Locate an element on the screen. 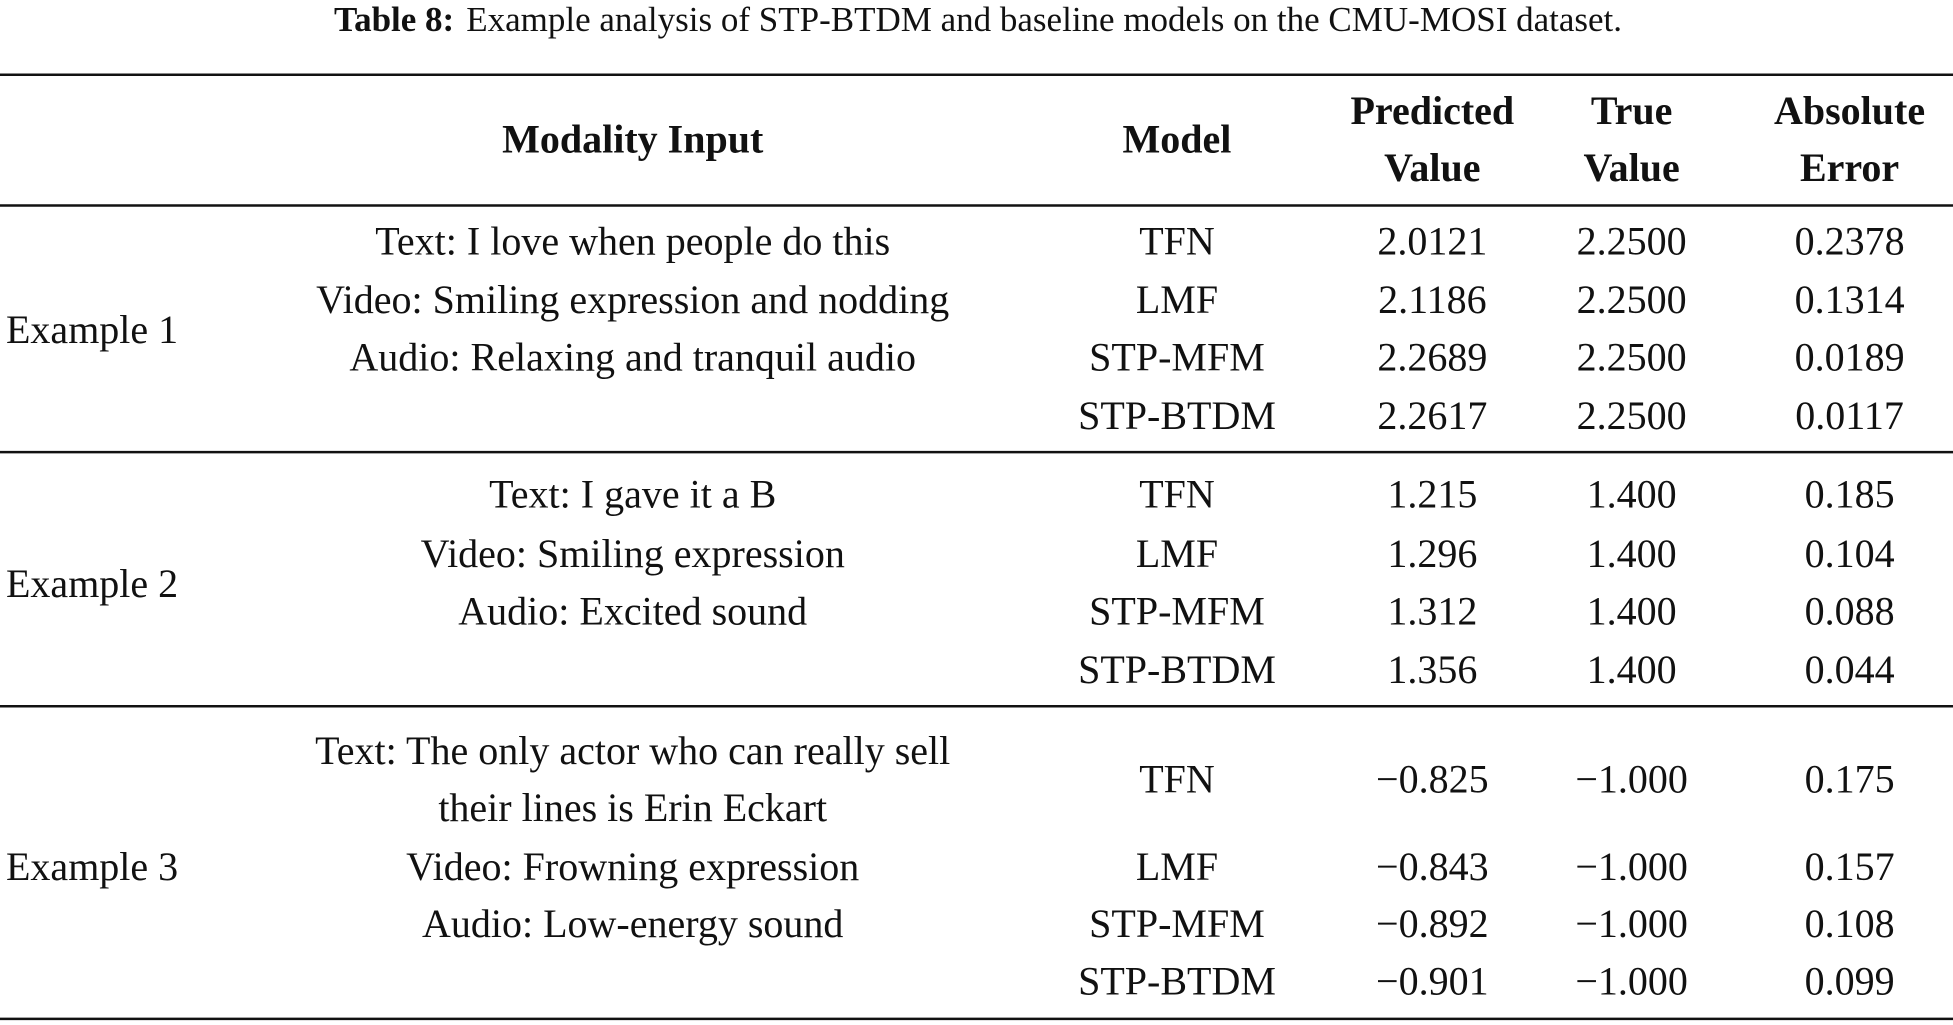 Image resolution: width=1953 pixels, height=1025 pixels. header-cell: Absolute is located at coordinates (1849, 110).